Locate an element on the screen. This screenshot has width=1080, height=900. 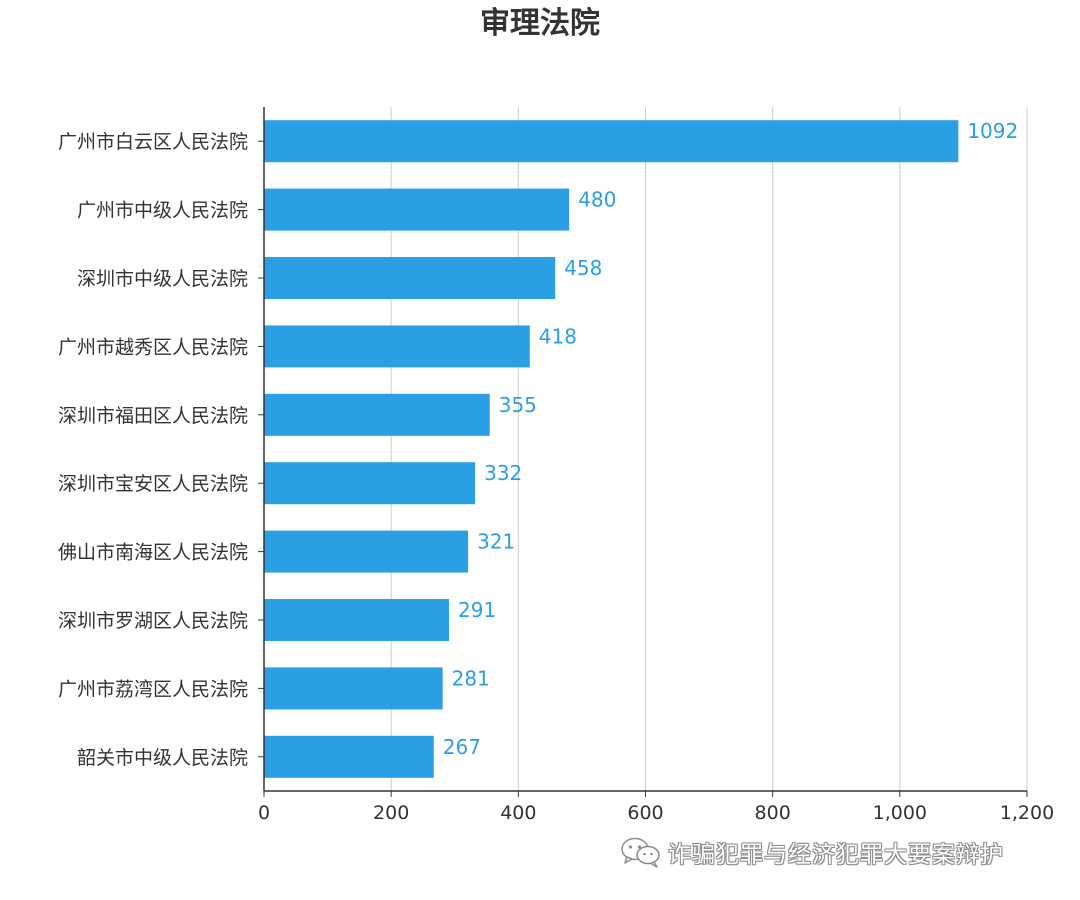
category-label: 广州市越秀区人民法院 is located at coordinates (153, 347).